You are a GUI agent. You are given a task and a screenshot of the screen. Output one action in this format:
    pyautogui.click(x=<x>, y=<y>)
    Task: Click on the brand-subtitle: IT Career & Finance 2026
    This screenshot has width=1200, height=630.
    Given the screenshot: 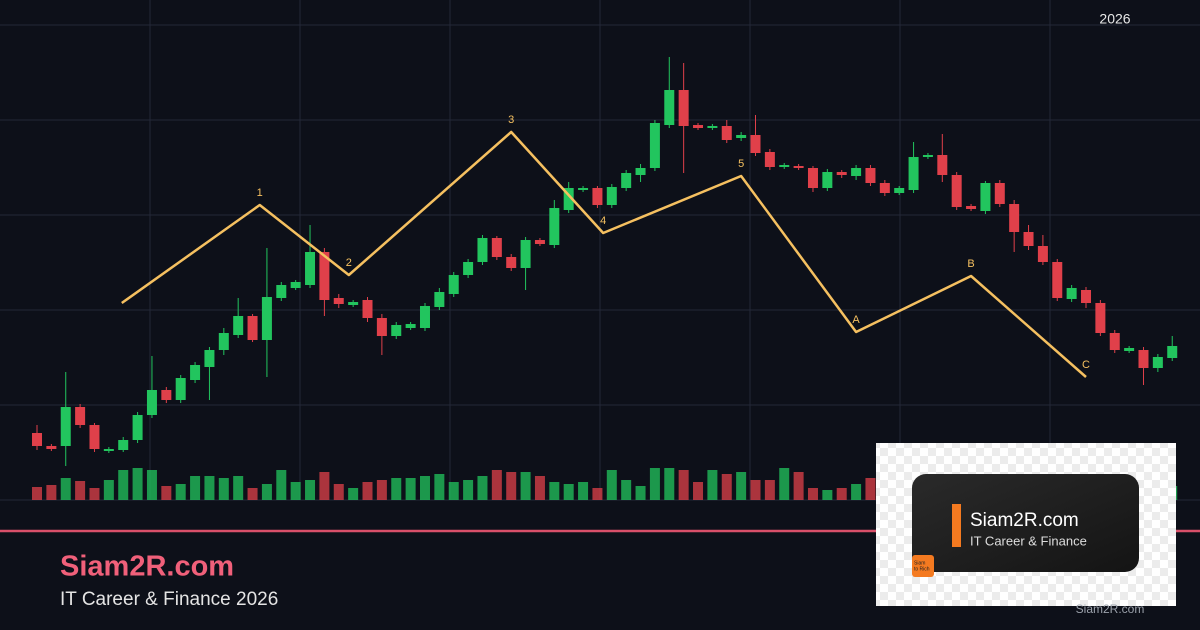 What is the action you would take?
    pyautogui.click(x=169, y=599)
    